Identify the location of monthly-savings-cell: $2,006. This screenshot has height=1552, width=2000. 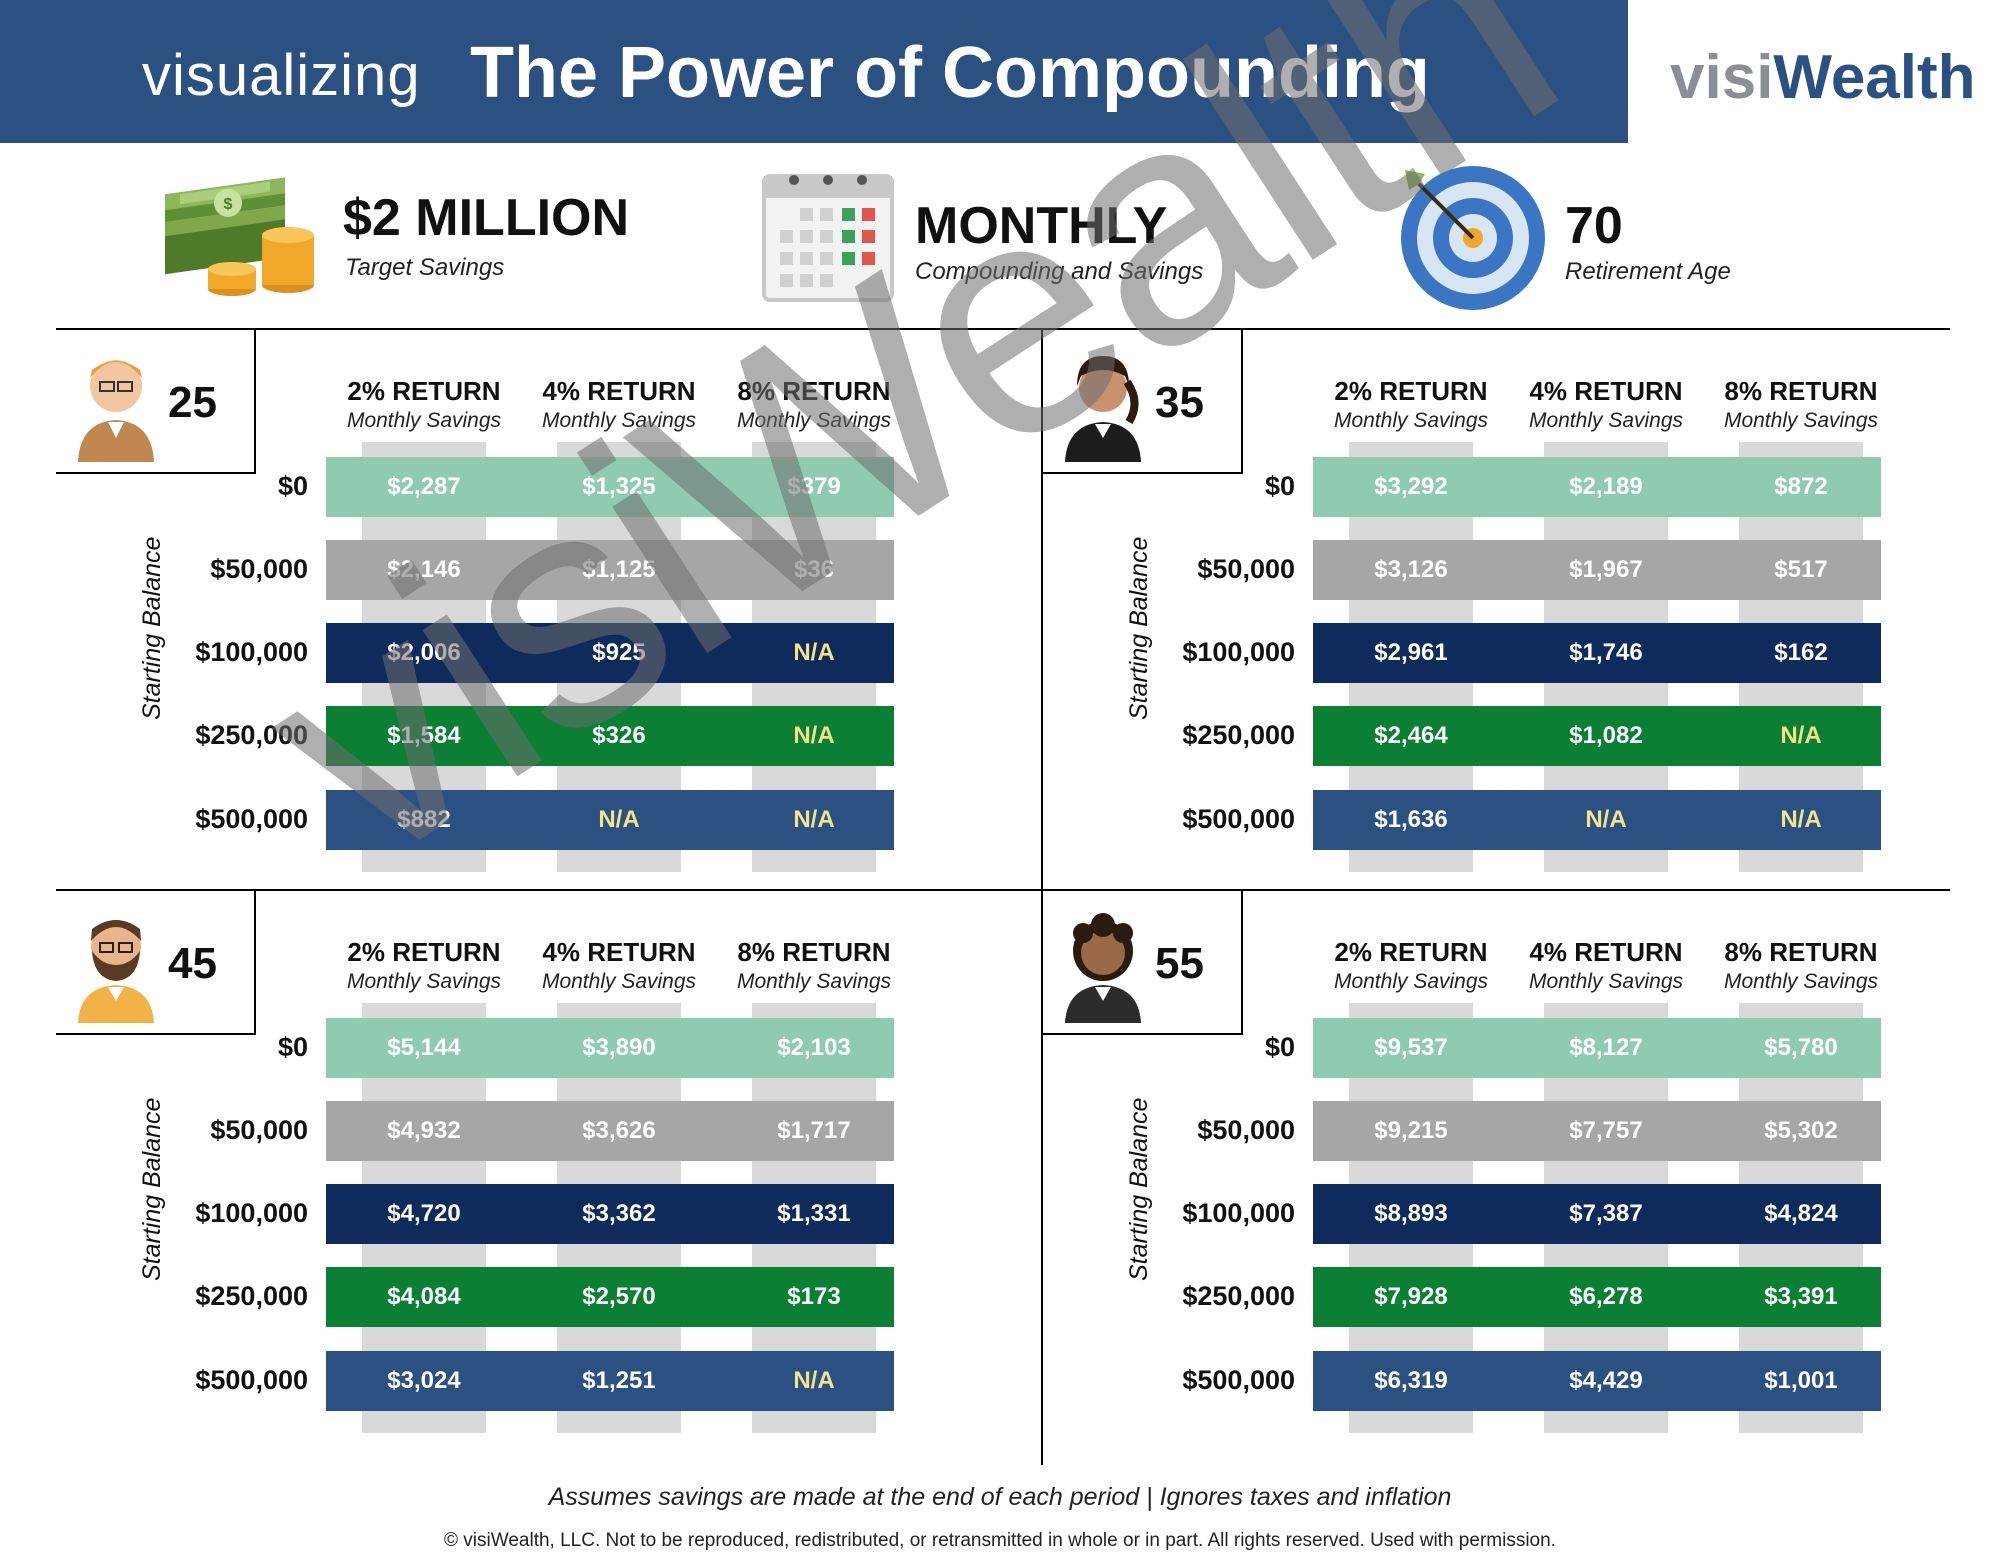
(424, 652).